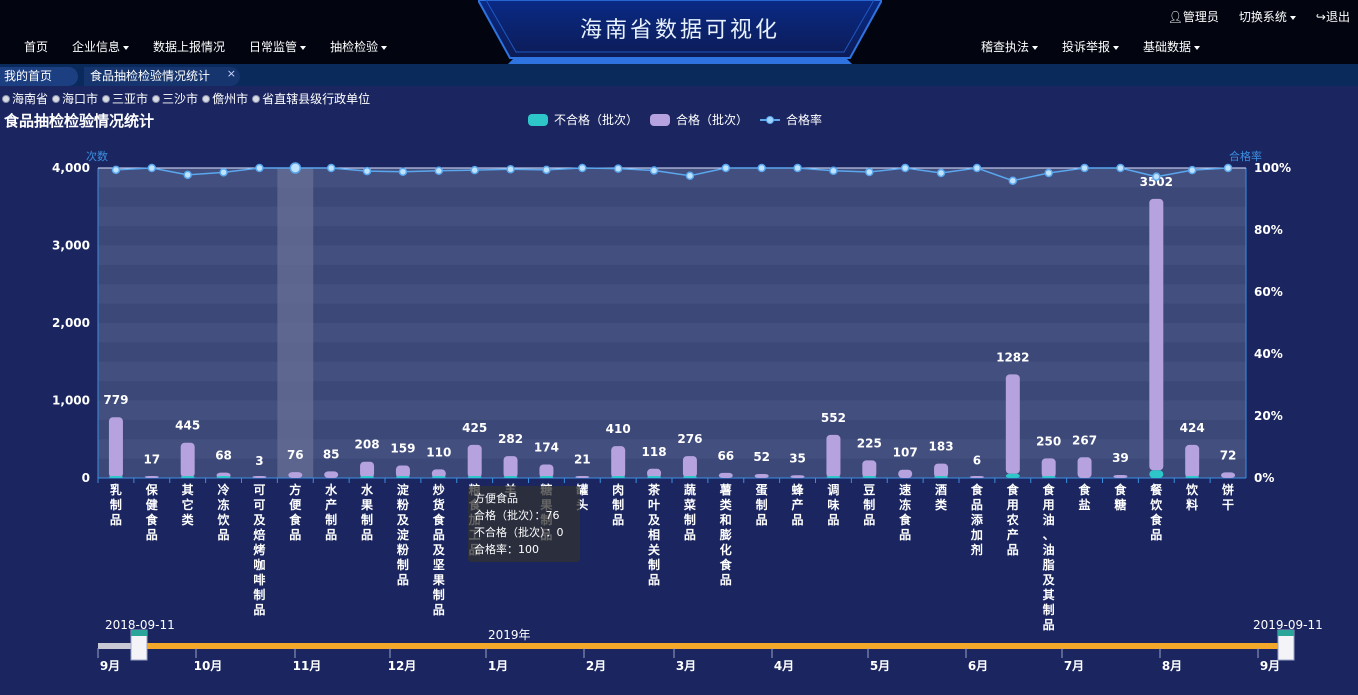 The height and width of the screenshot is (695, 1358). What do you see at coordinates (1333, 16) in the screenshot?
I see `logout-link: ↪退出` at bounding box center [1333, 16].